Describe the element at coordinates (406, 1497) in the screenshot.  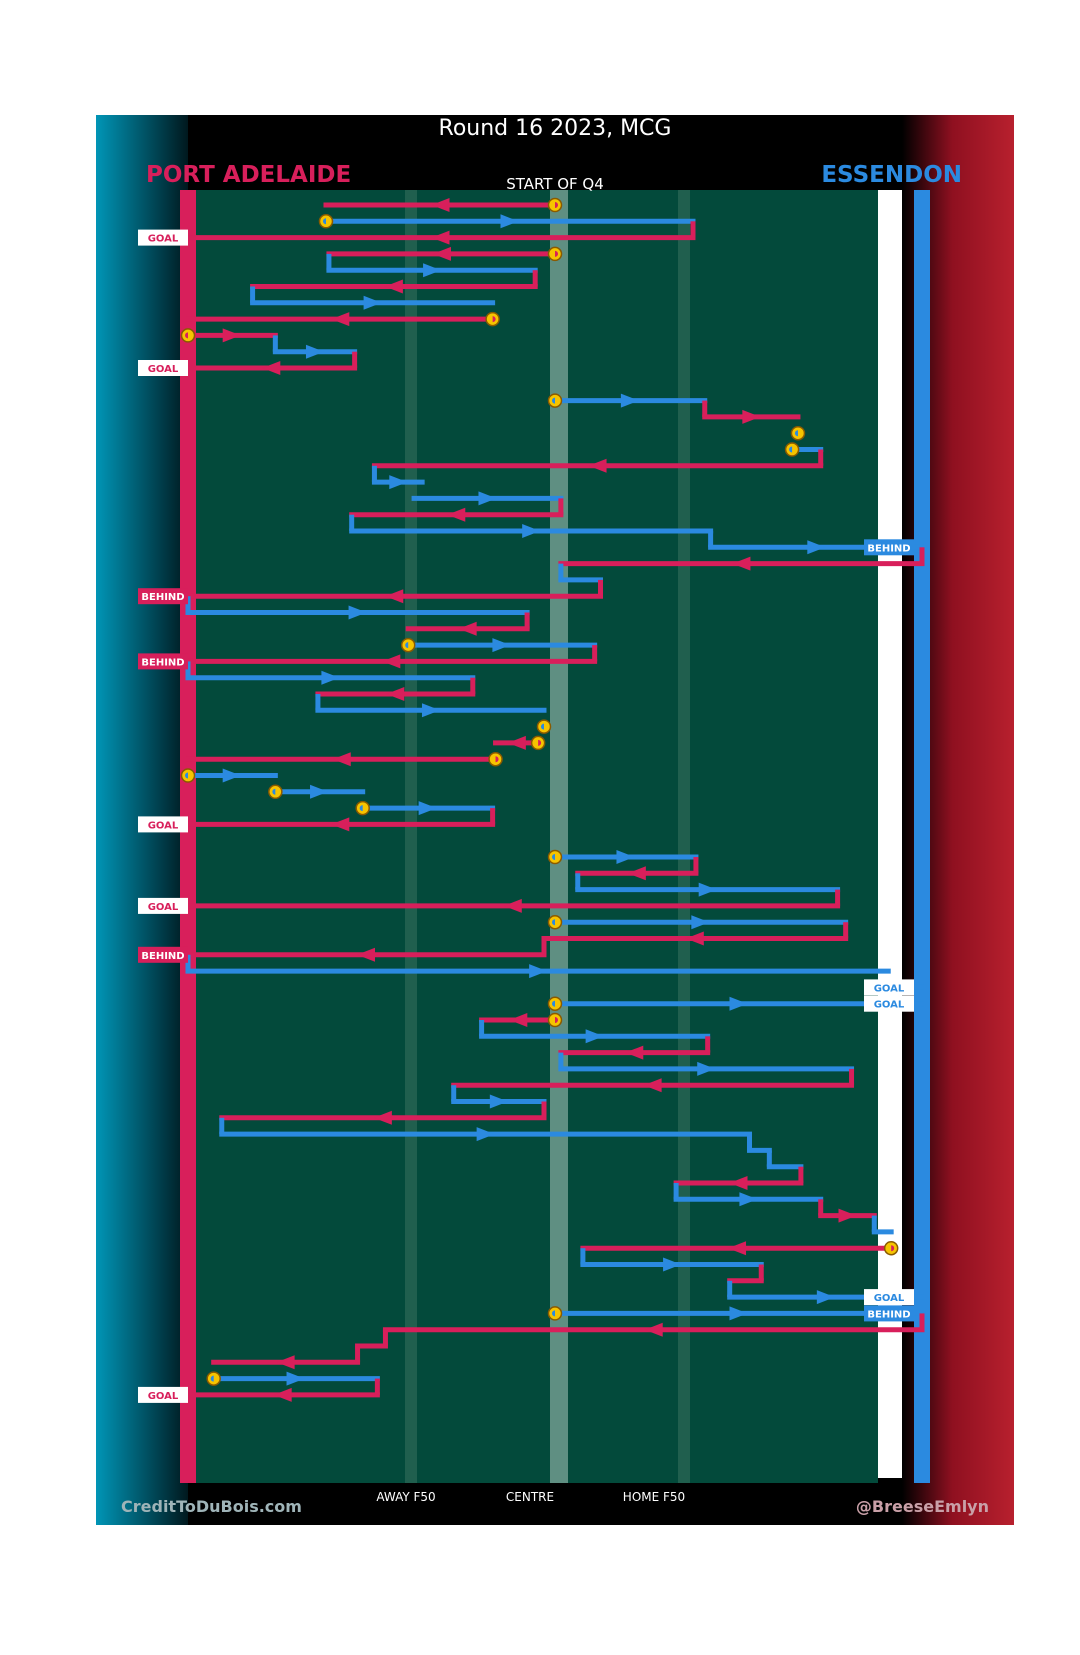
I see `x-tick-away-f50: AWAY F50` at that location.